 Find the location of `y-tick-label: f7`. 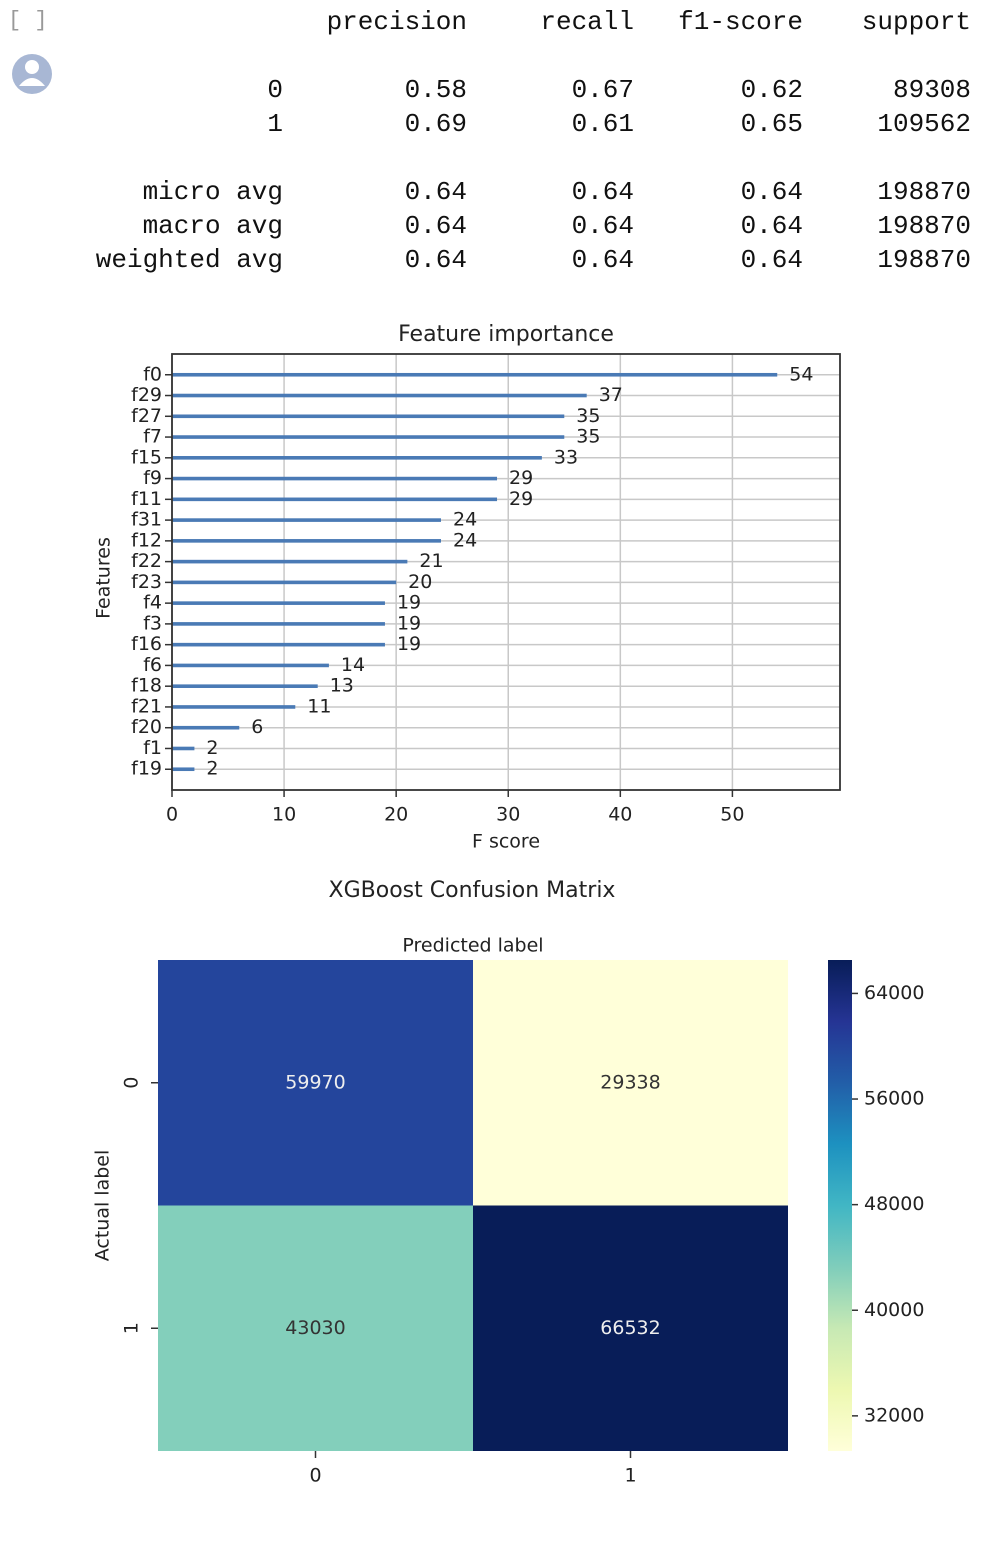

y-tick-label: f7 is located at coordinates (152, 437).